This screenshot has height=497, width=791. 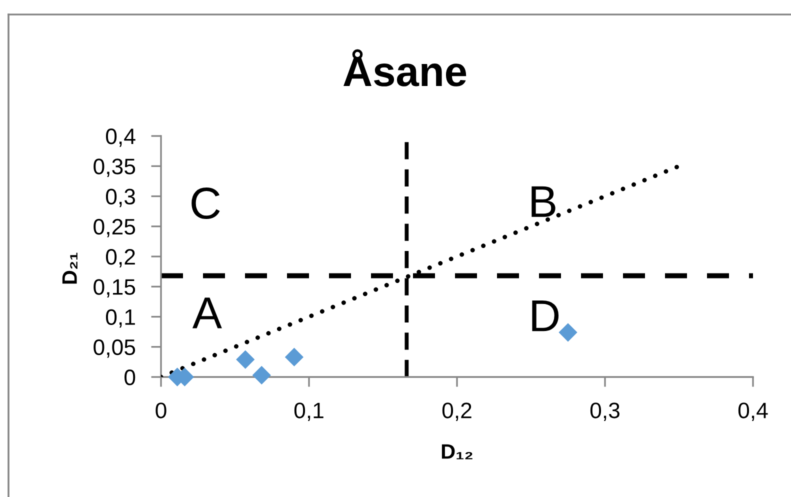 What do you see at coordinates (457, 452) in the screenshot?
I see `x-axis-title: D₁₂` at bounding box center [457, 452].